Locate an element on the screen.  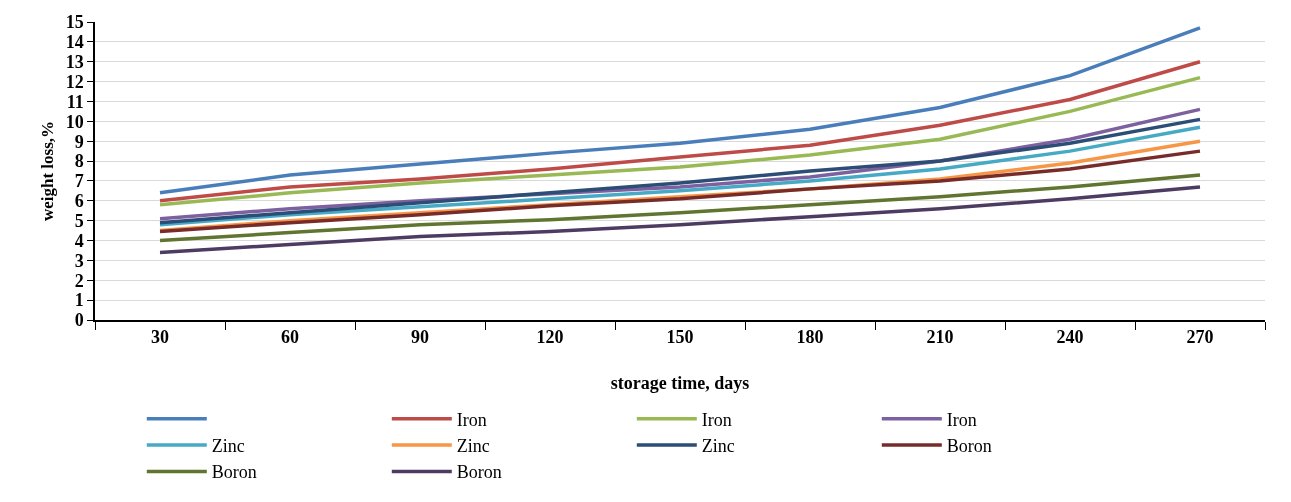
x-tick-label: 270 is located at coordinates (1200, 337).